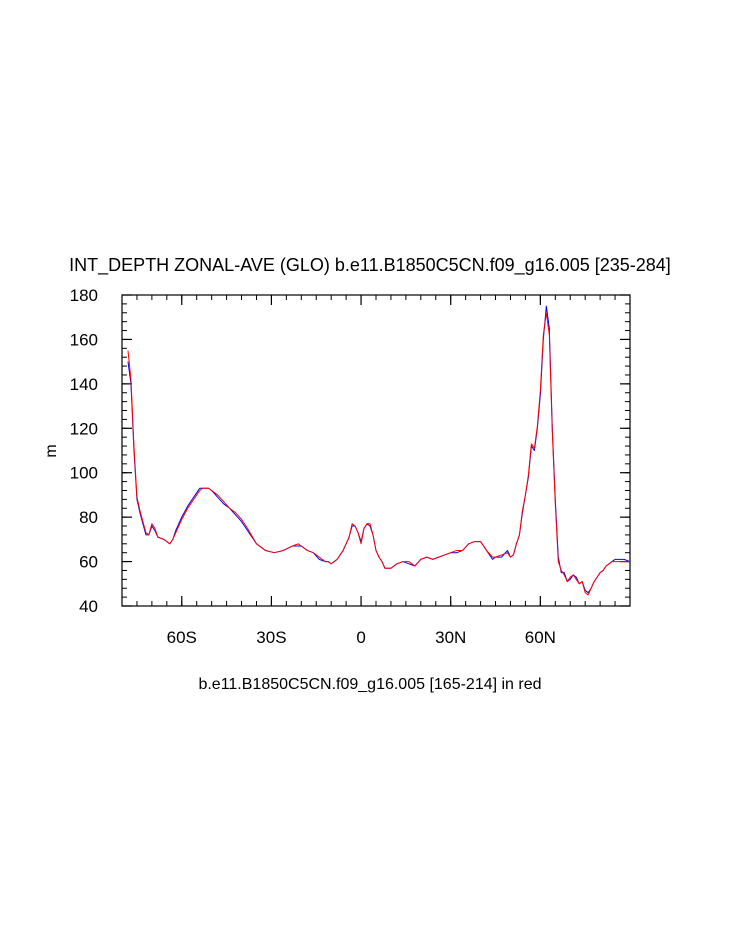  I want to click on y-tick-label: 180, so click(84, 295).